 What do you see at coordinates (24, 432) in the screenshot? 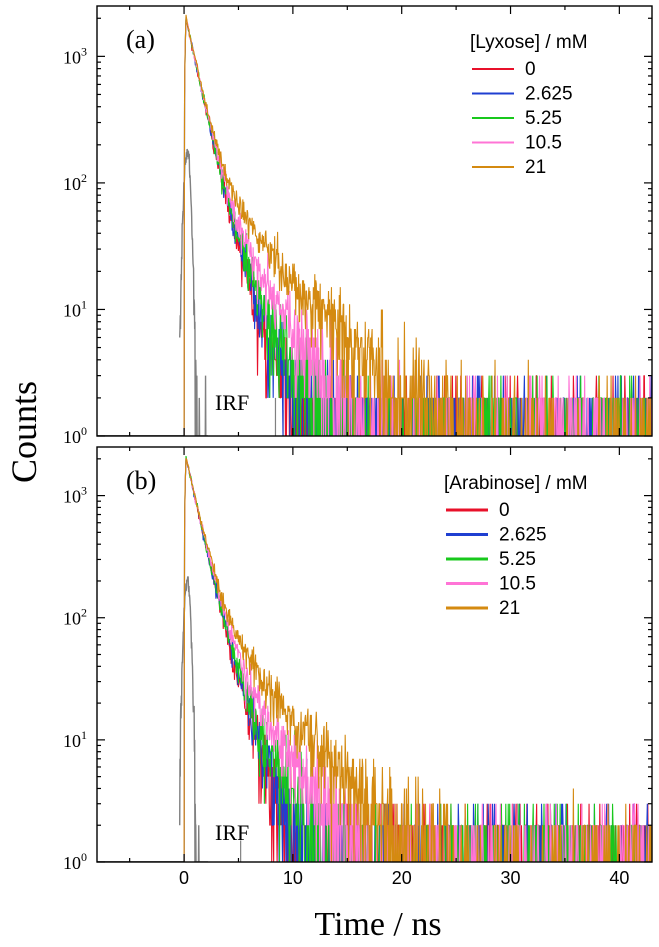
I see `y-axis-label: Counts` at bounding box center [24, 432].